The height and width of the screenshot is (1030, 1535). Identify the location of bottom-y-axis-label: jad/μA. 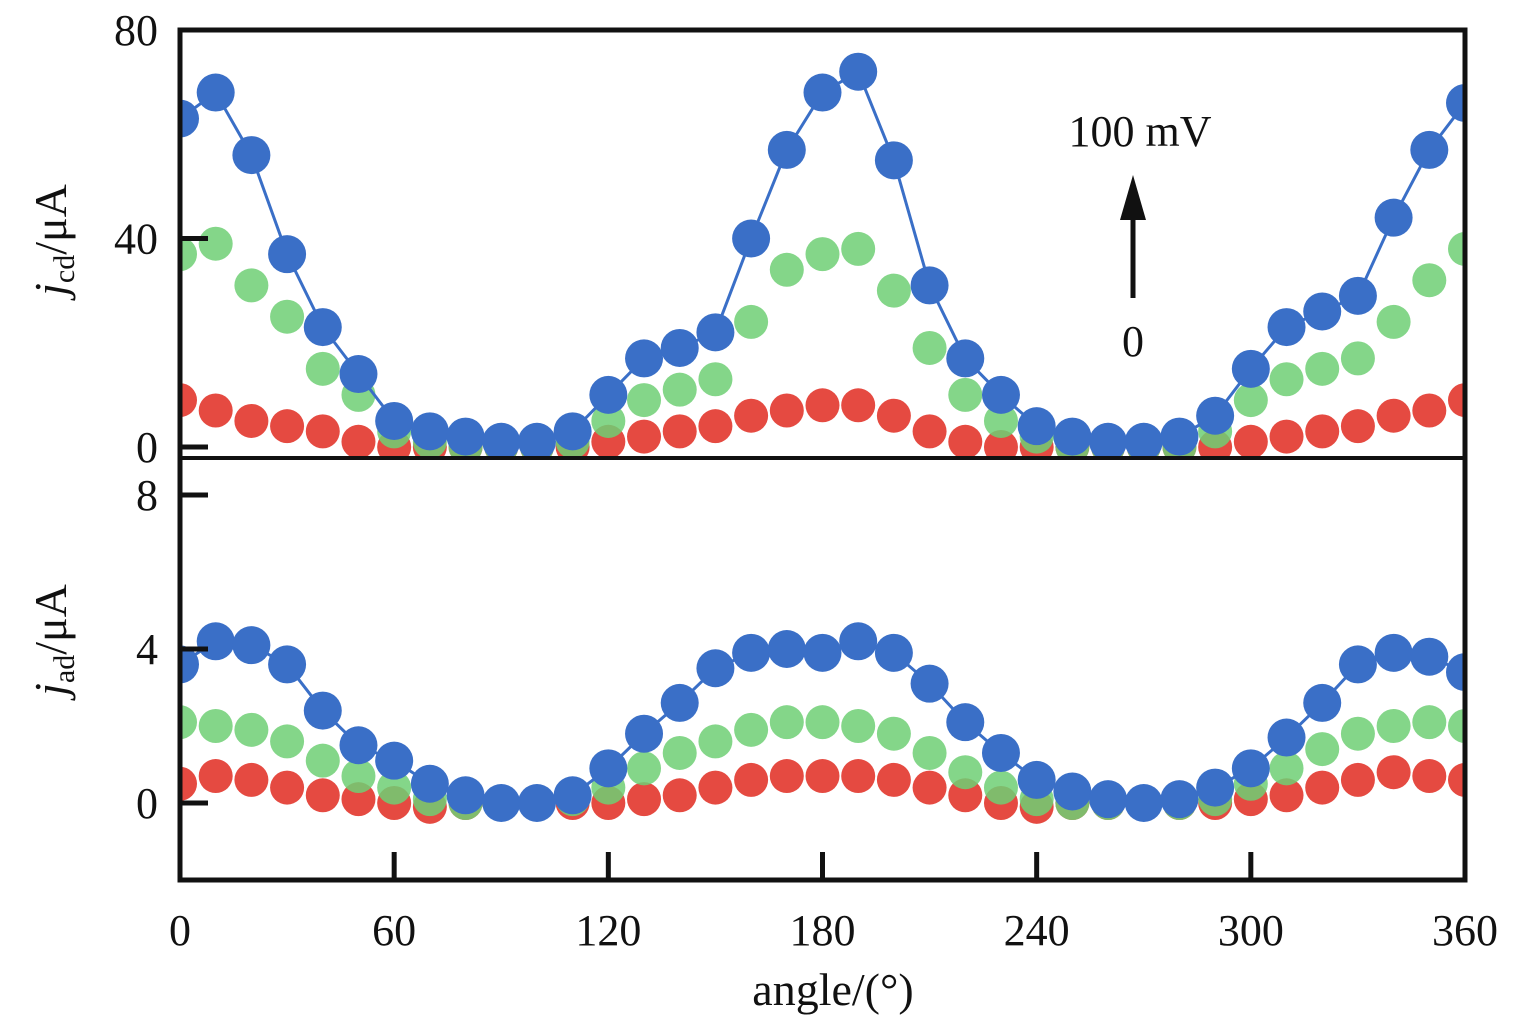
(53, 642).